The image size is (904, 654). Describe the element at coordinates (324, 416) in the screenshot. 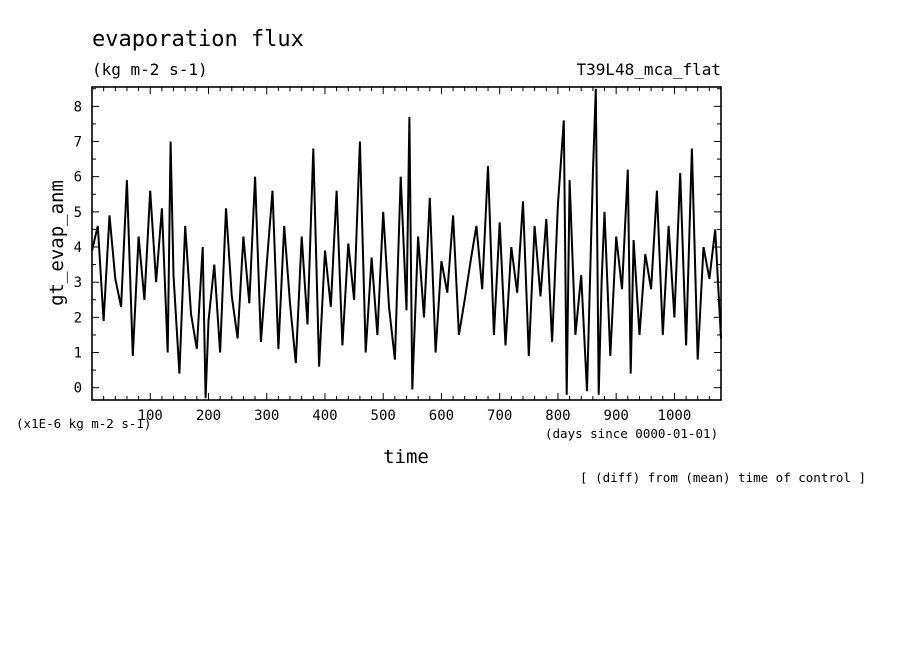

I see `x-tick-label: 400` at that location.